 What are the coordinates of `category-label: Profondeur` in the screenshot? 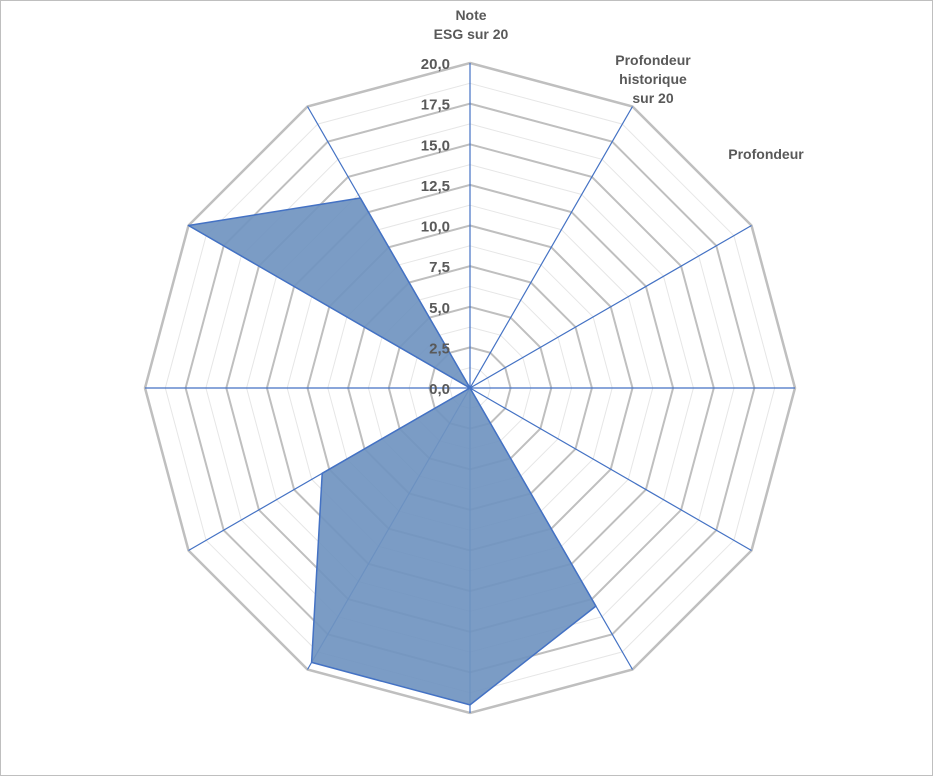 It's located at (766, 154).